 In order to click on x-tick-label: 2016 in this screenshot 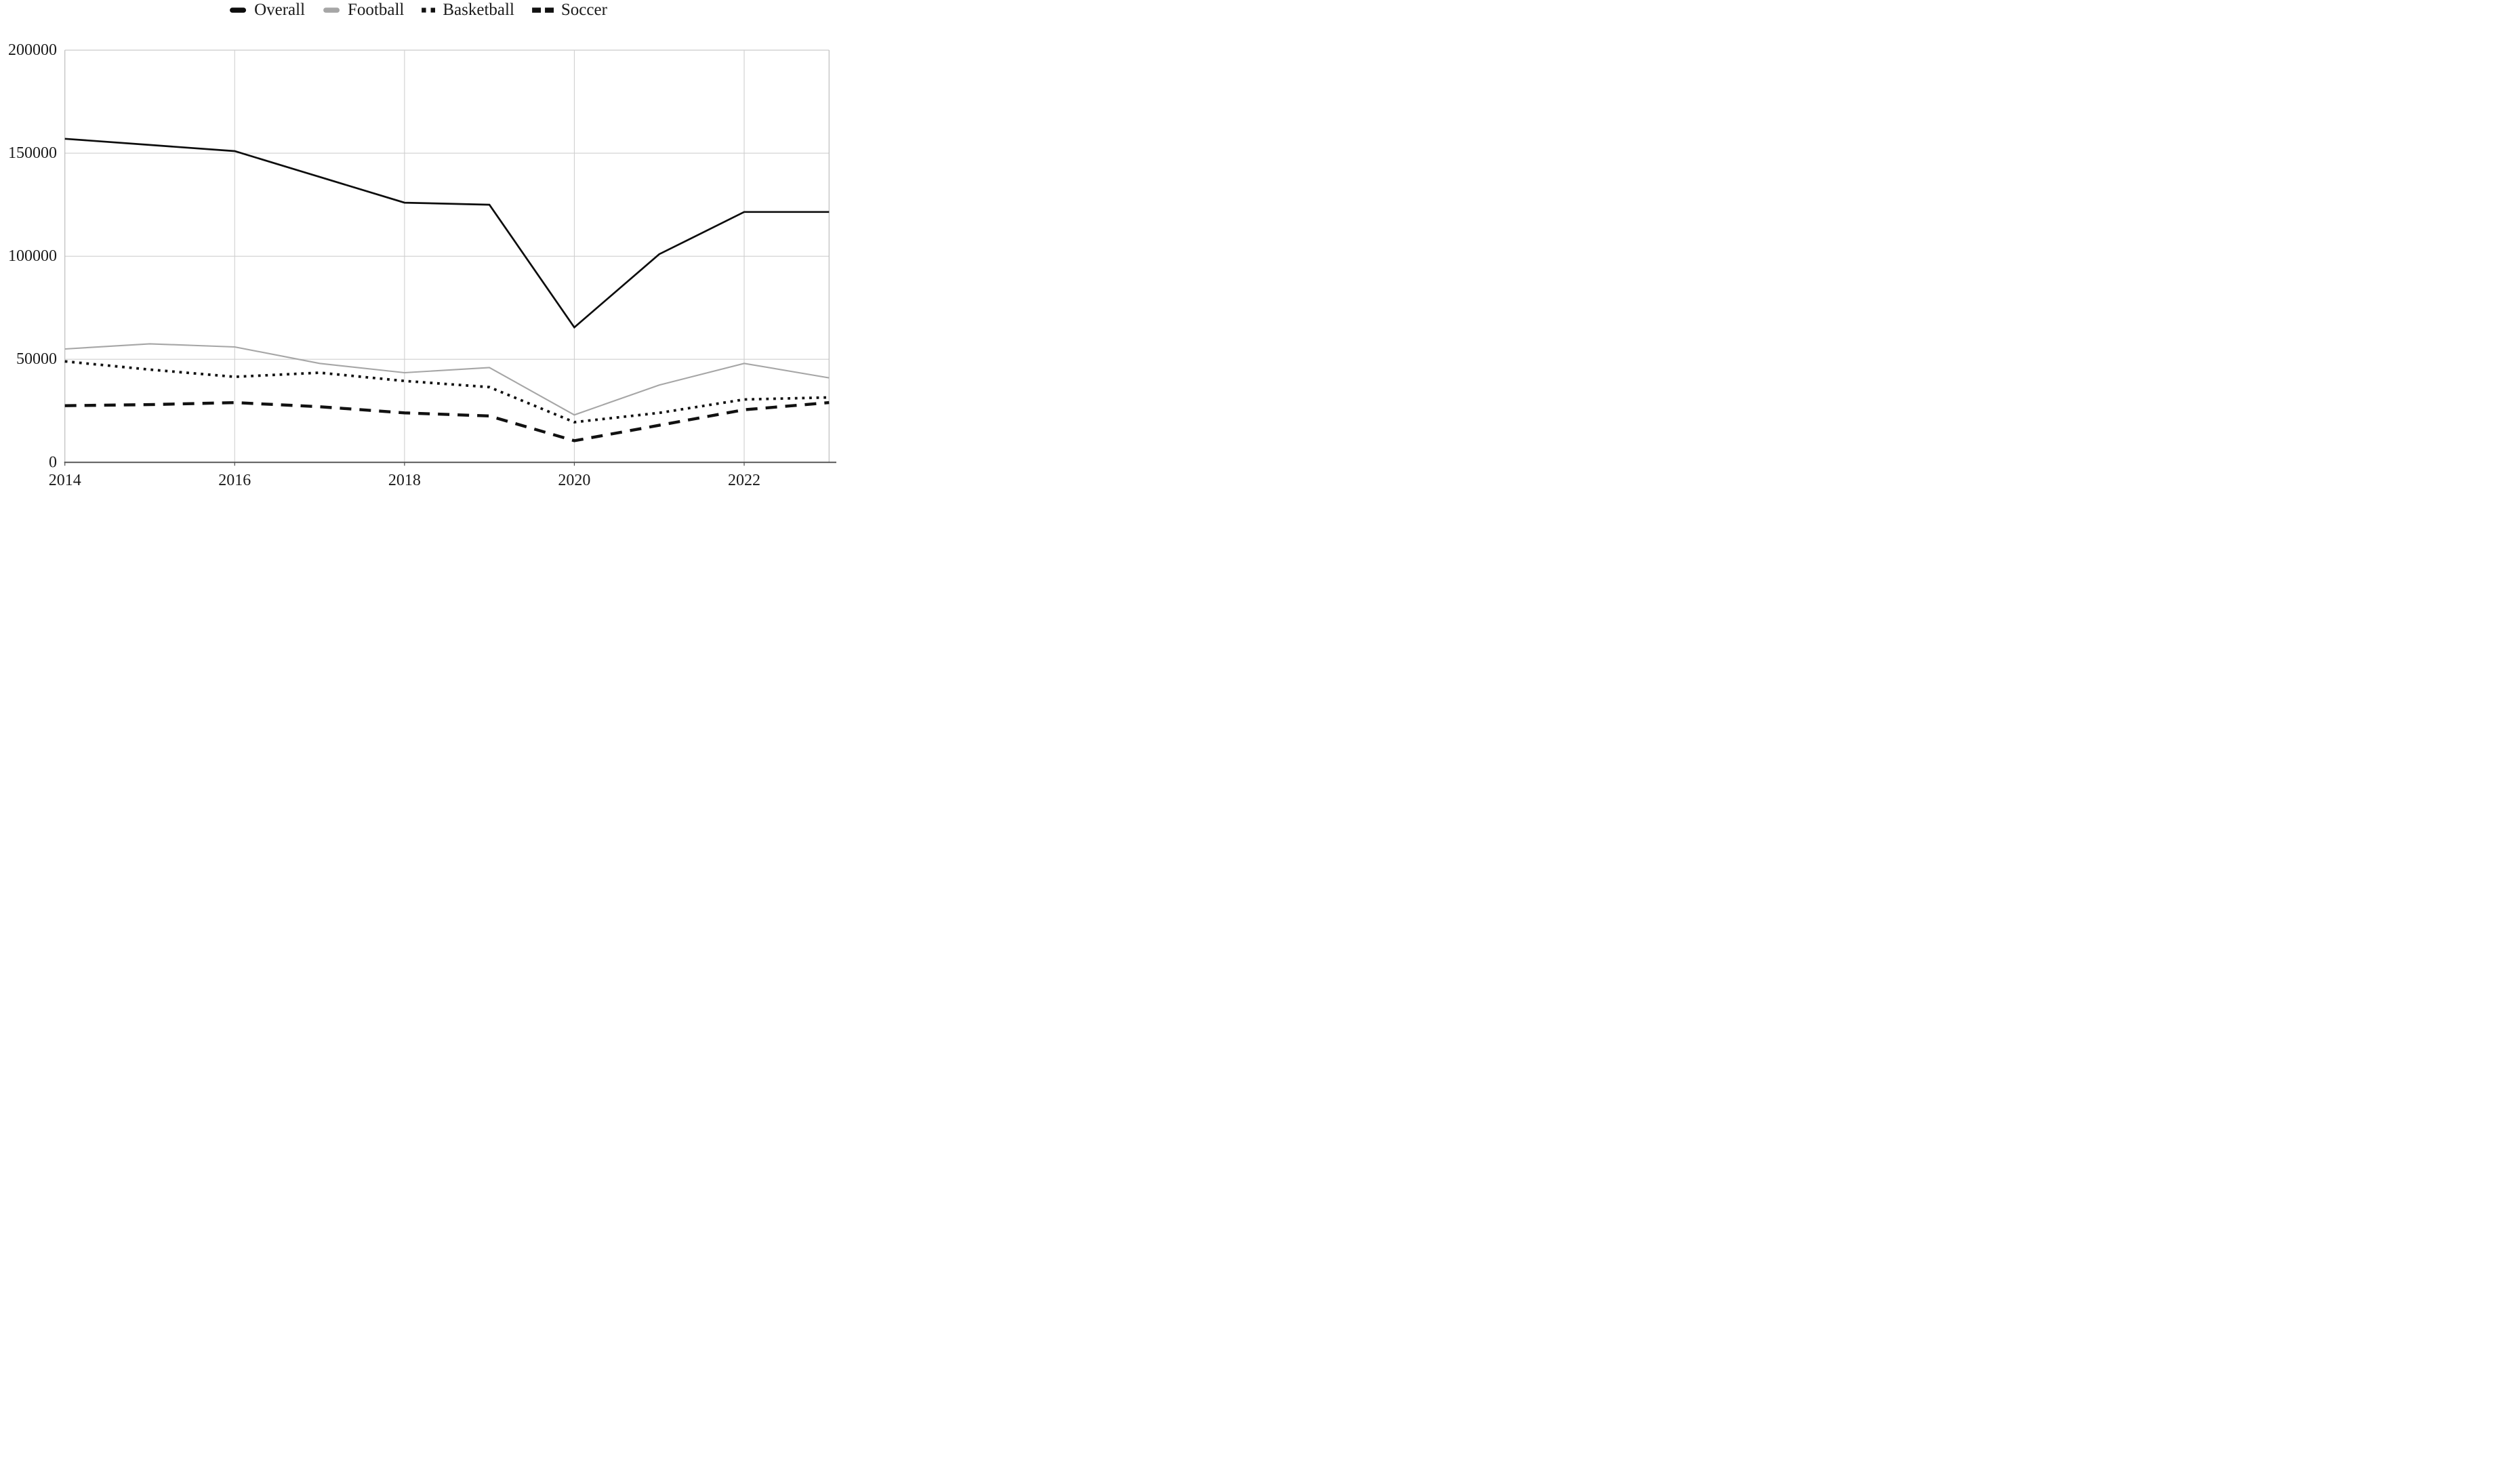, I will do `click(234, 480)`.